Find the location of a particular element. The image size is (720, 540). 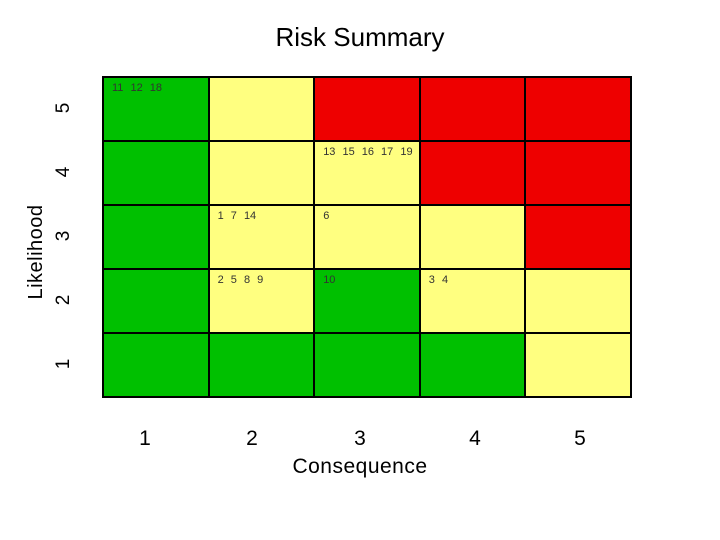

cell-l3-c5 is located at coordinates (578, 237).